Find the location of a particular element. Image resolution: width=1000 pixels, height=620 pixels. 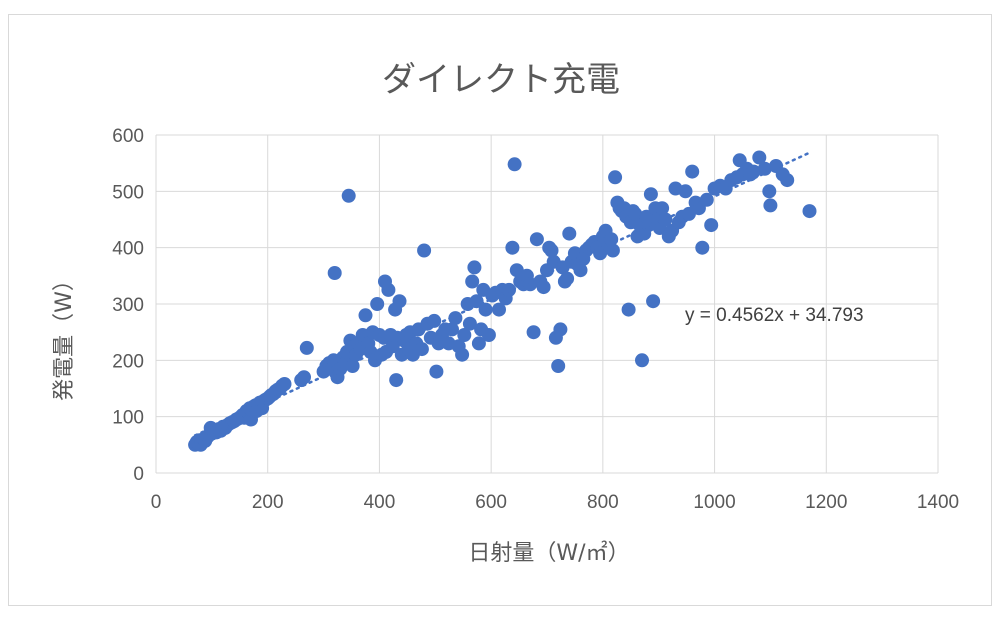

x-tick-label: 200 is located at coordinates (268, 502).